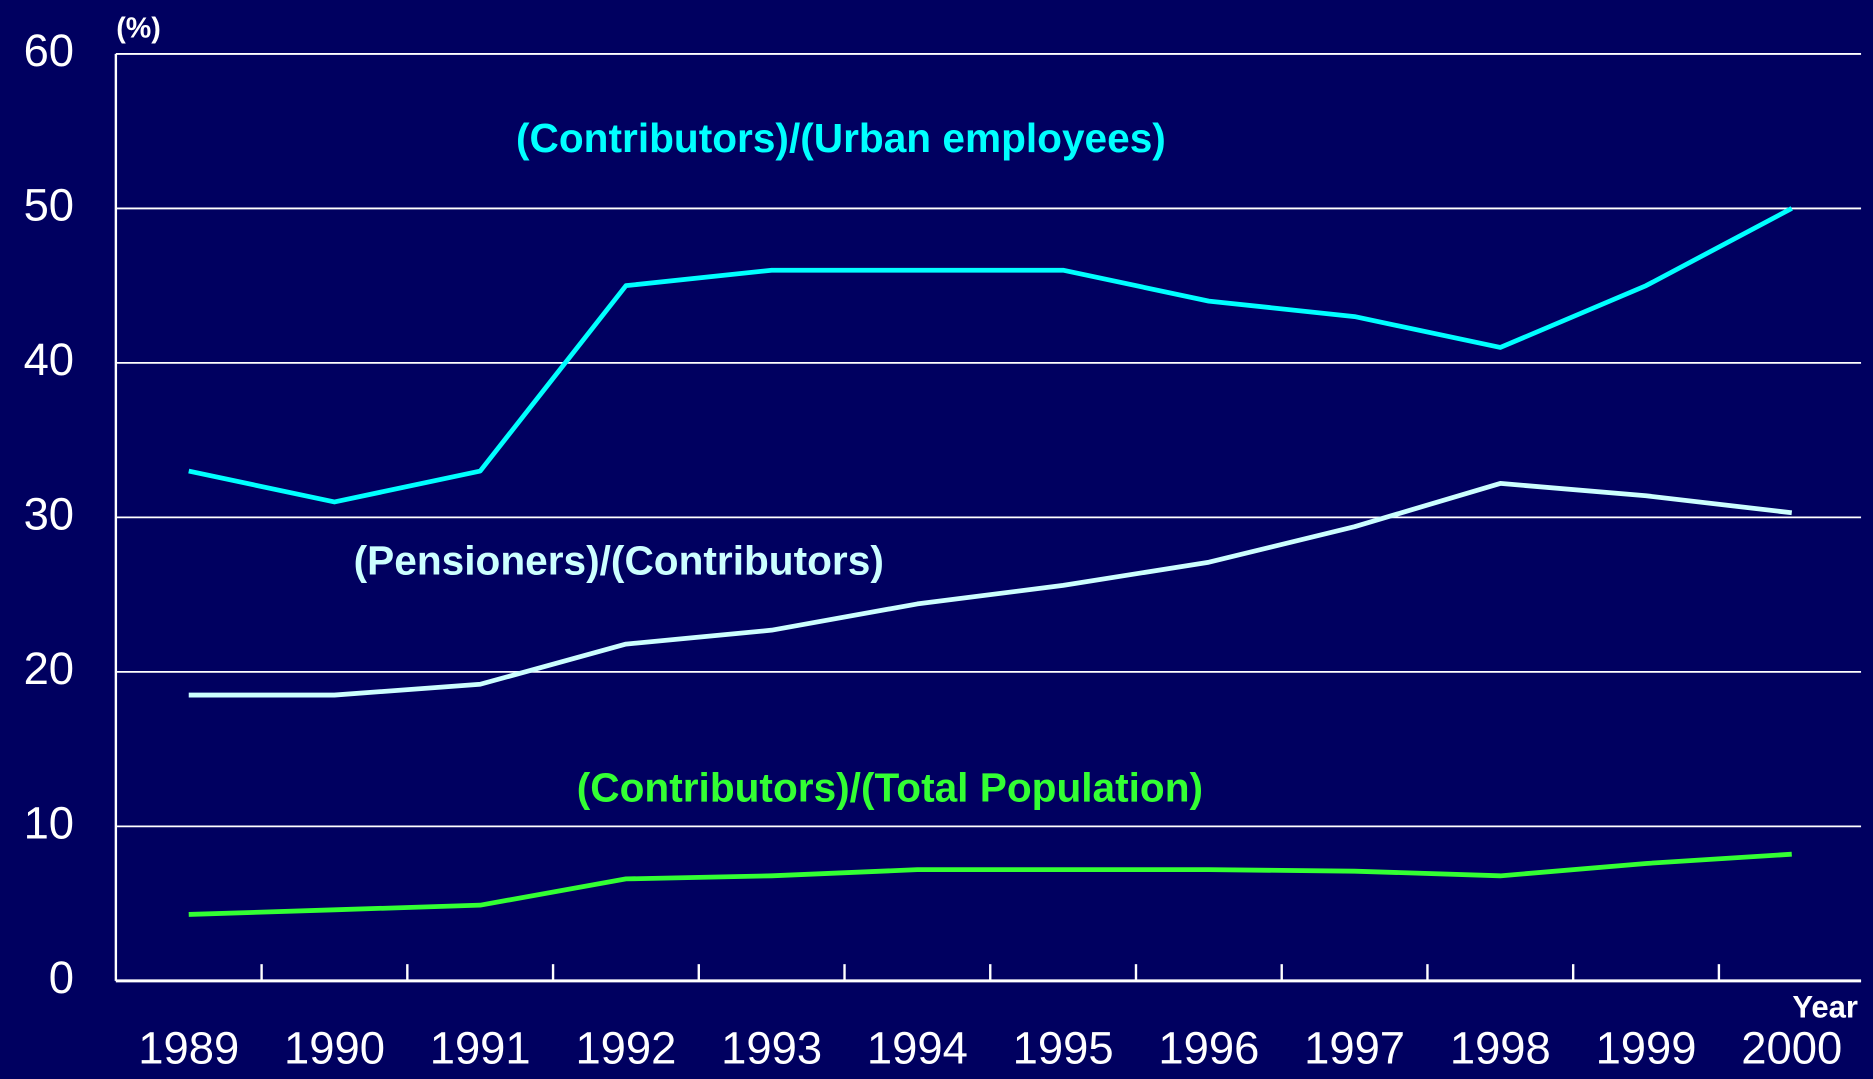  I want to click on y-axis-label: (%), so click(138, 29).